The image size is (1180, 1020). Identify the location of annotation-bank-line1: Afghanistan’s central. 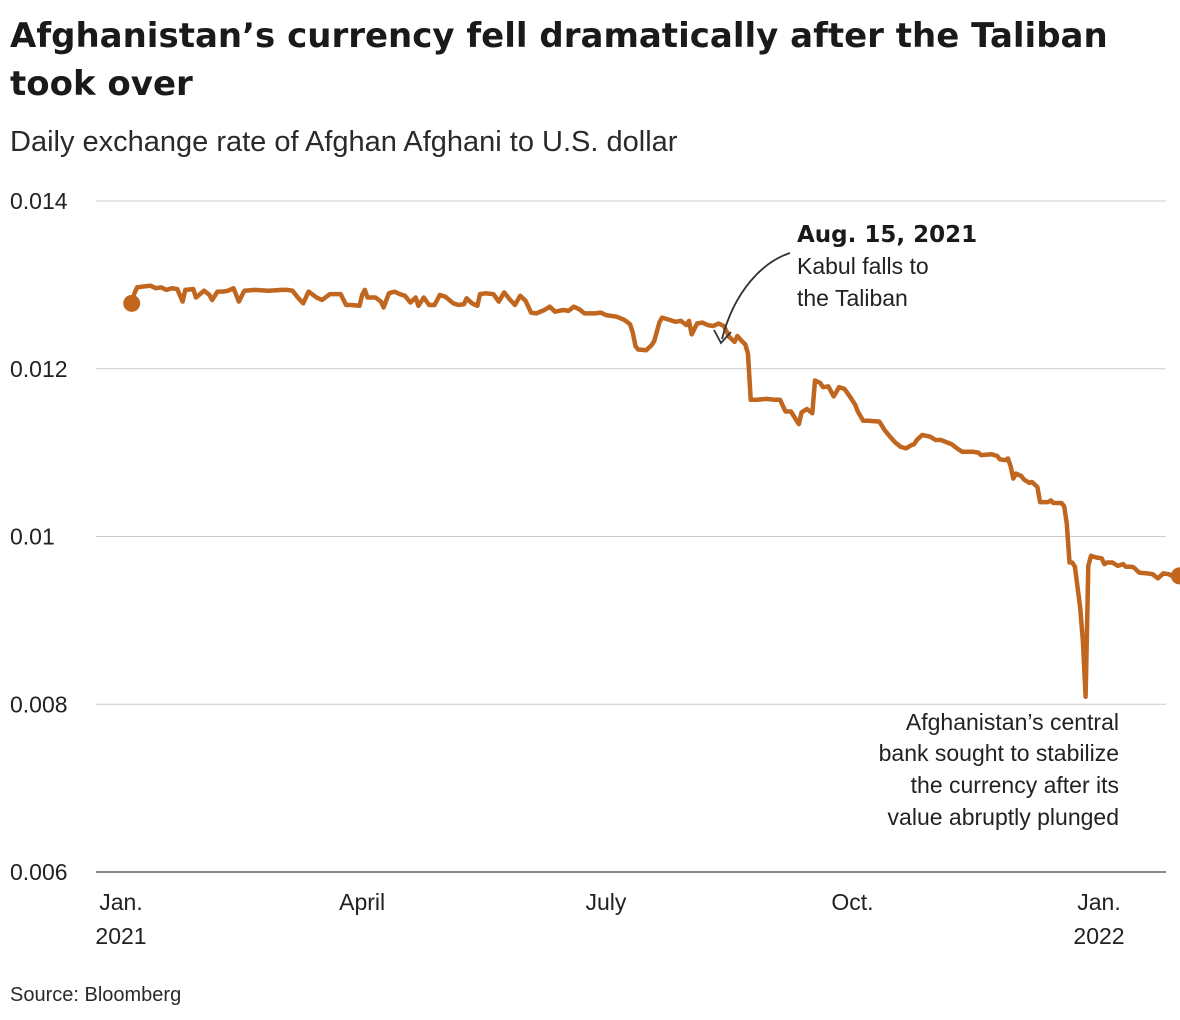
(1012, 722).